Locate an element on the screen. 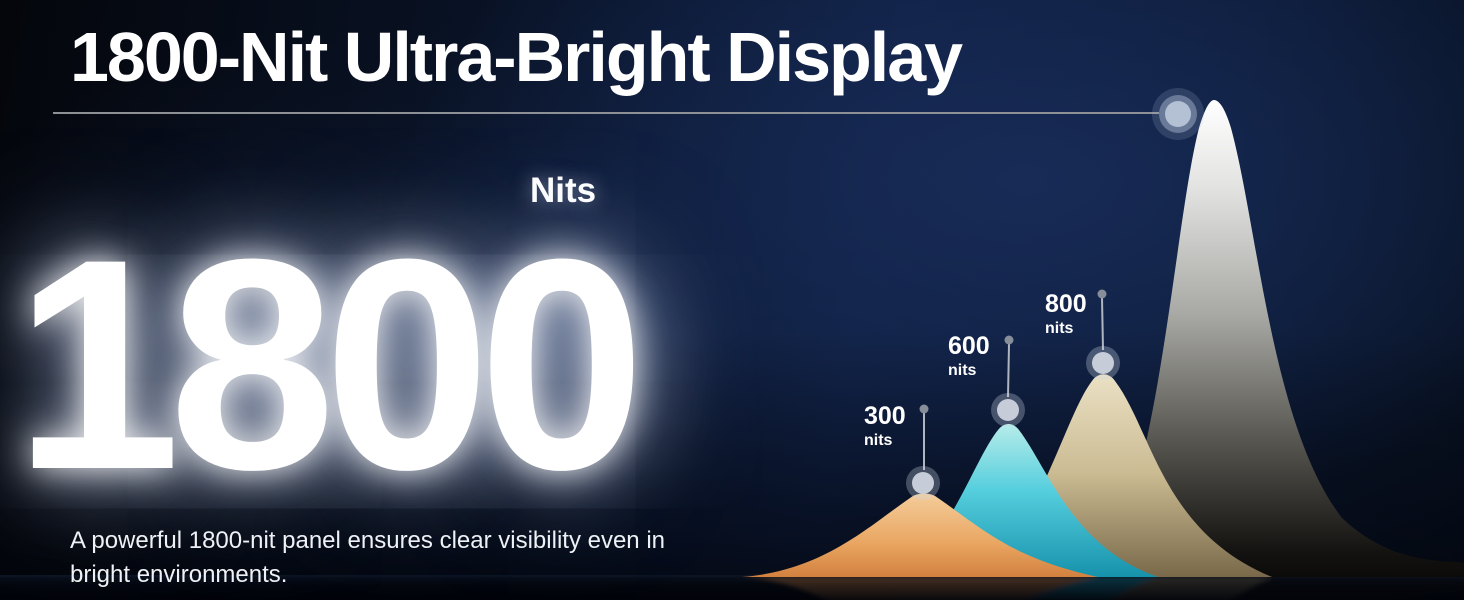 This screenshot has width=1464, height=600. peak-label-800: 800 nits is located at coordinates (1066, 314).